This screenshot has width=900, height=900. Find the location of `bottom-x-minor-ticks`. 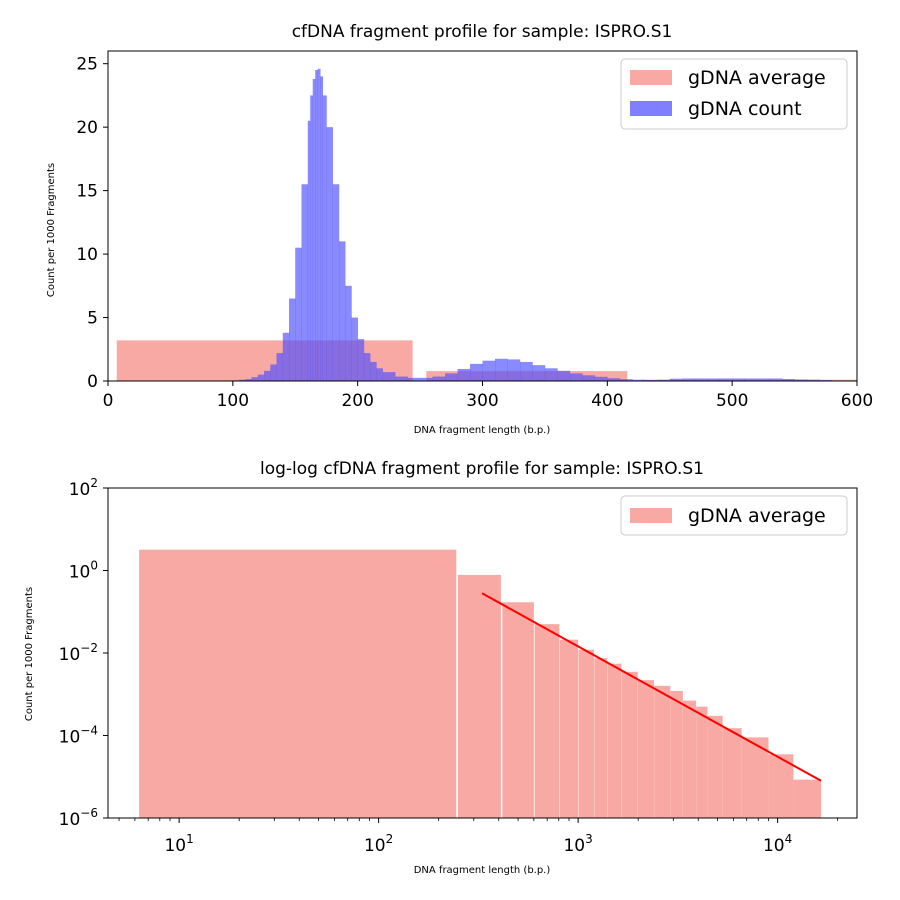

bottom-x-minor-ticks is located at coordinates (478, 819).